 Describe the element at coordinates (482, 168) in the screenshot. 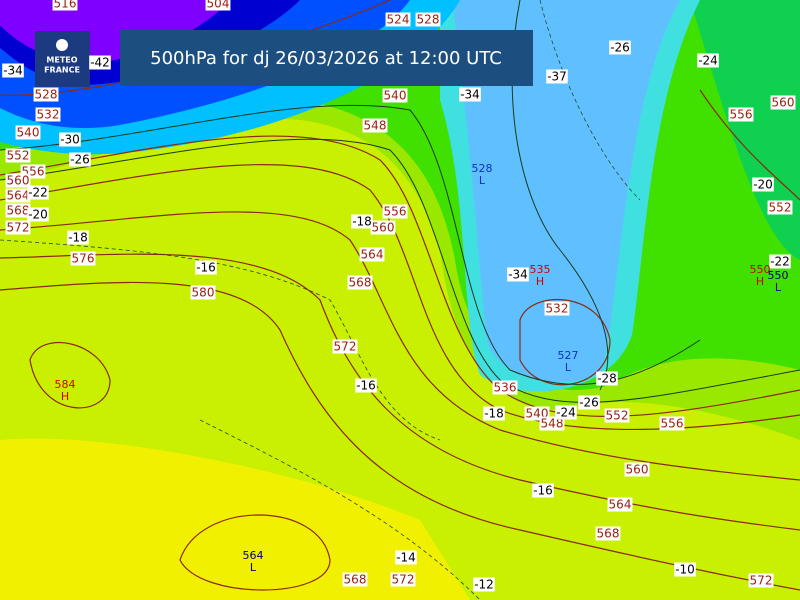

I see `center-value: 528` at that location.